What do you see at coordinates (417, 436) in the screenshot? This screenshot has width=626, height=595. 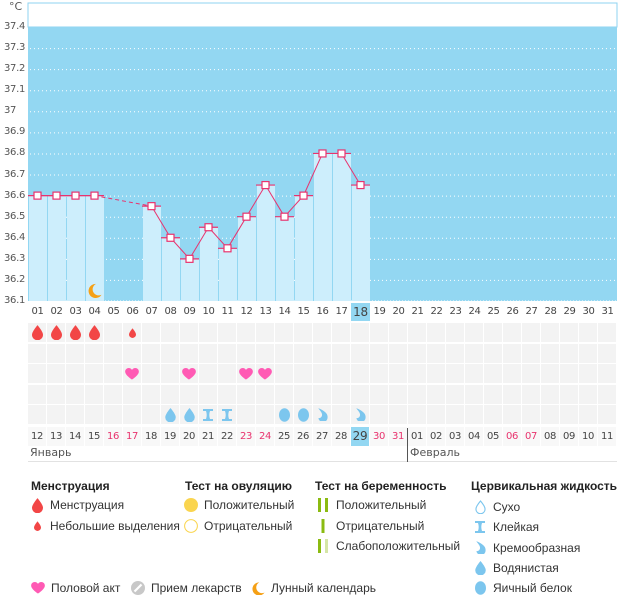 I see `calendar-date: 01` at bounding box center [417, 436].